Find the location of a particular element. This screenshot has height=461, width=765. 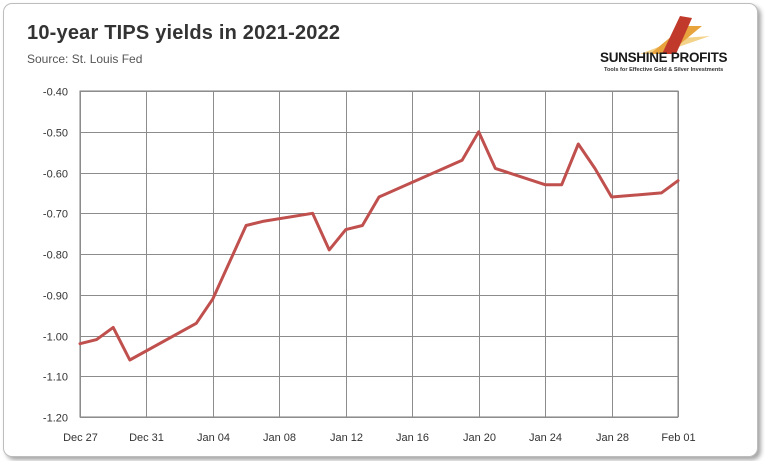

x-tick-label: Jan 20 is located at coordinates (479, 438).